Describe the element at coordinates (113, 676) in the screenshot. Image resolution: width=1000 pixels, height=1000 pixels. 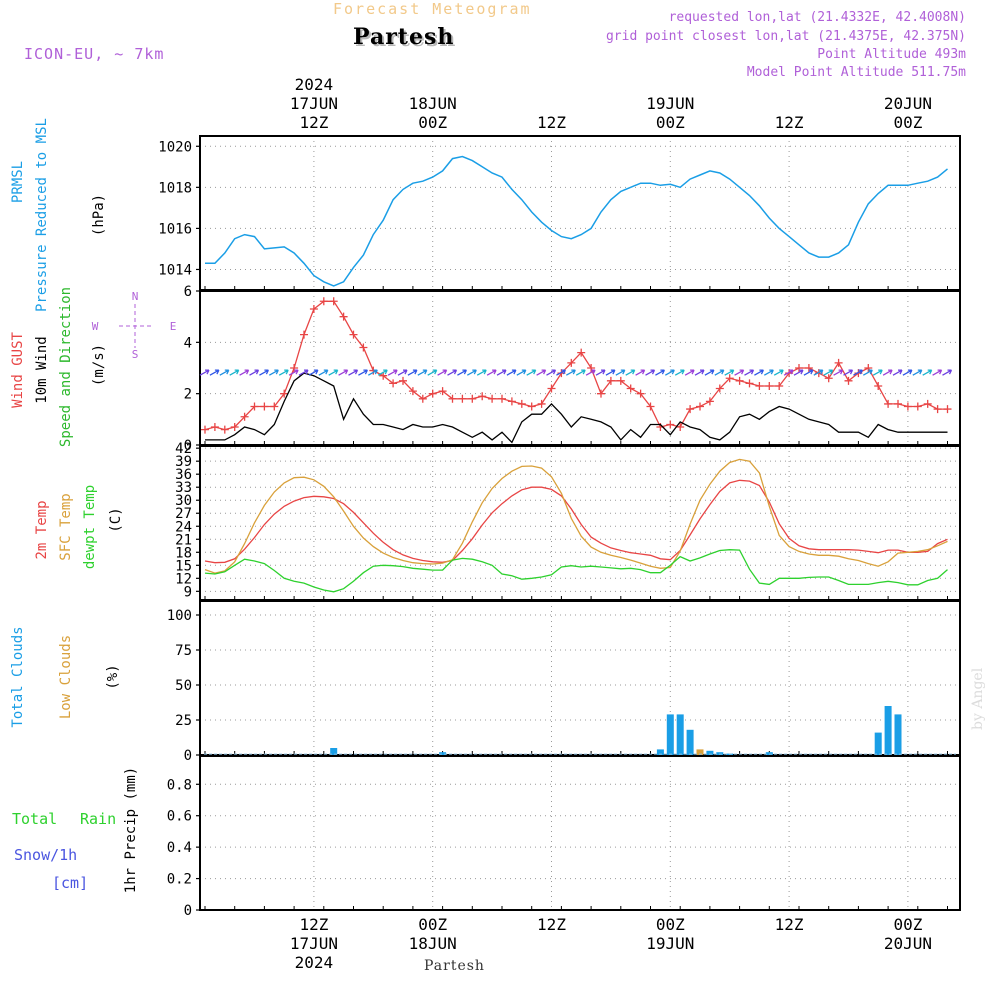
I see `clouds-unit-label: (%)` at that location.